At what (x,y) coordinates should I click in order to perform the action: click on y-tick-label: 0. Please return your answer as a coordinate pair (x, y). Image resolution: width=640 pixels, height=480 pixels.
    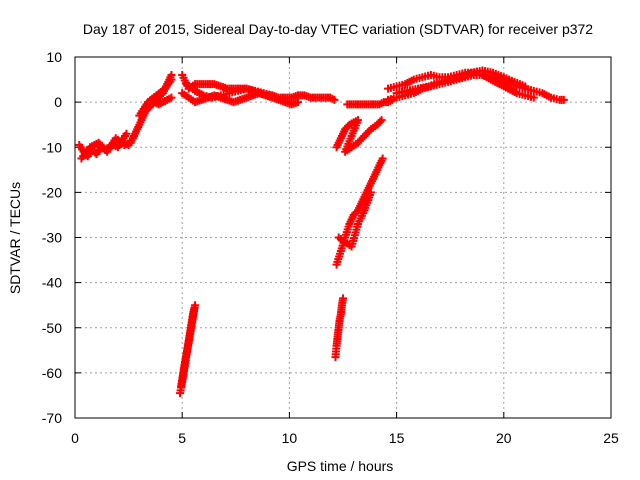
    Looking at the image, I should click on (58, 102).